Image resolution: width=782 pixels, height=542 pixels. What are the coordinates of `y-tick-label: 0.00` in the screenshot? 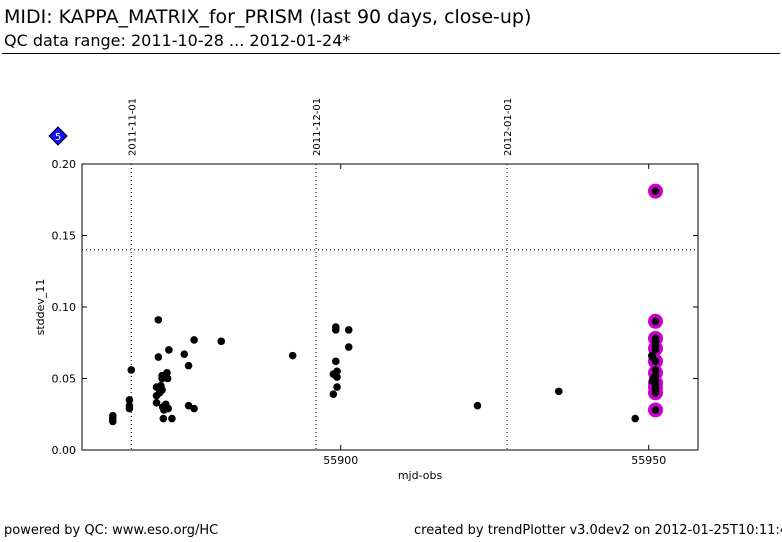 It's located at (64, 450).